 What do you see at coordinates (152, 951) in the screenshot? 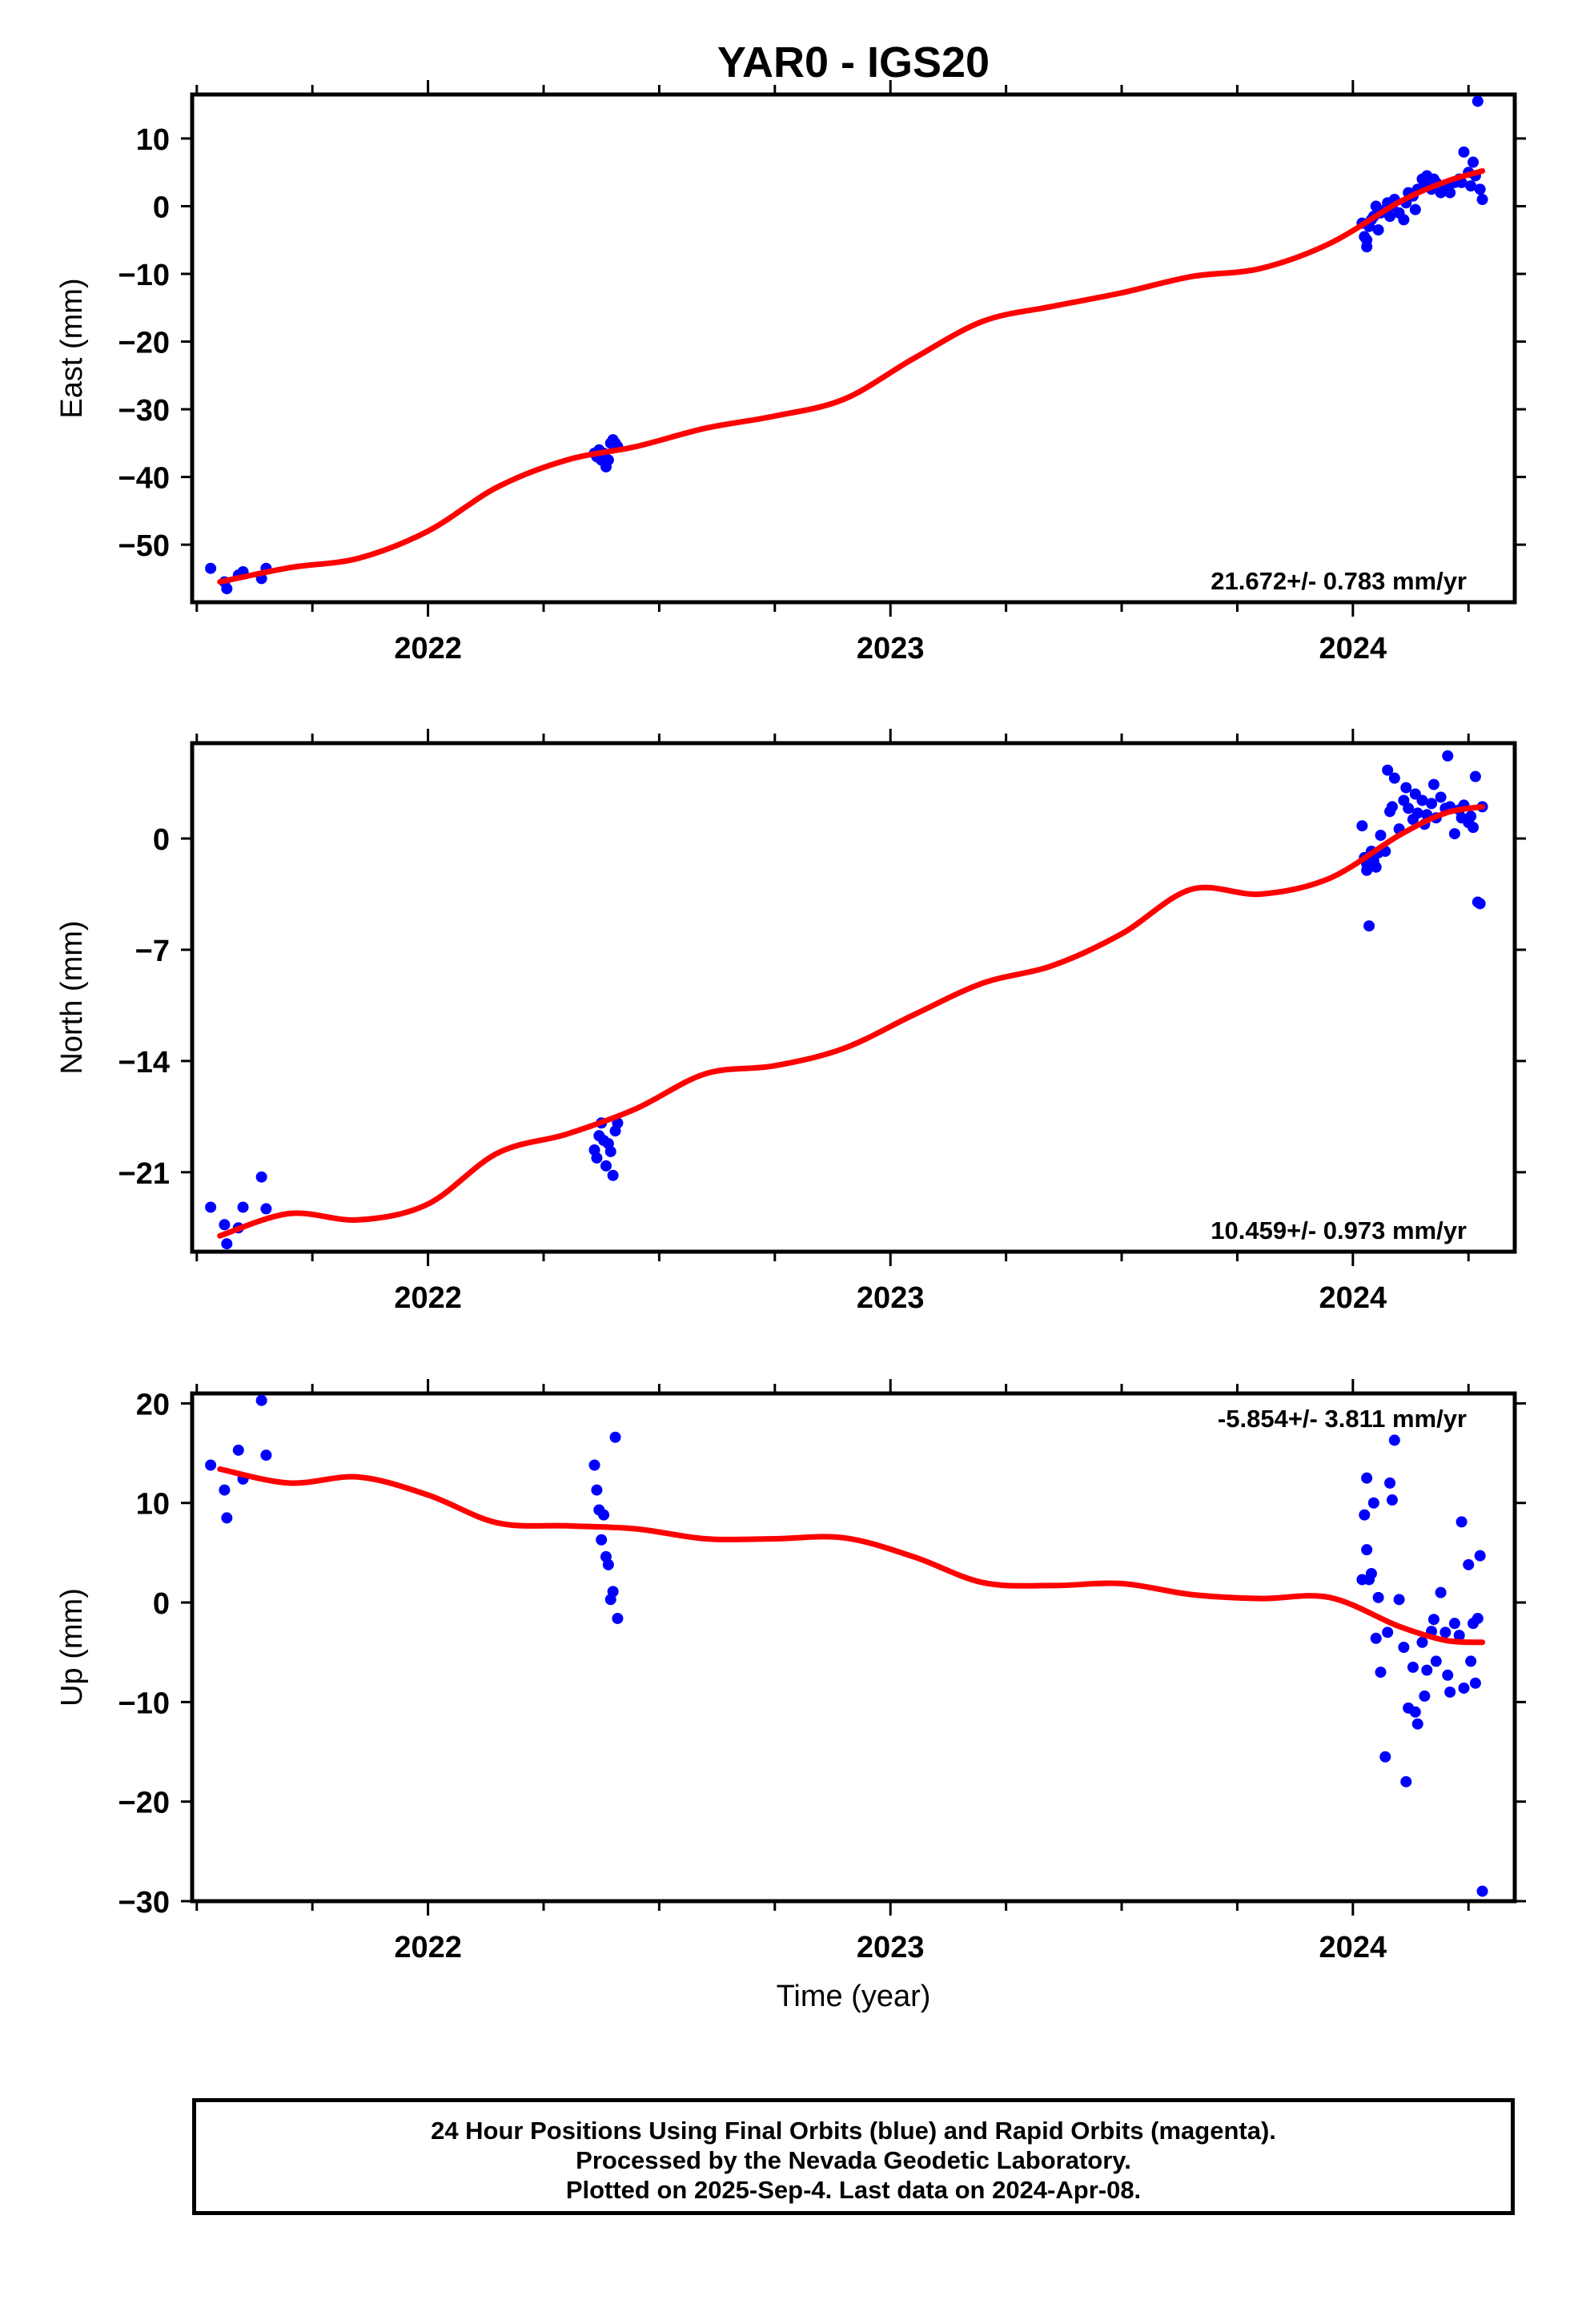
I see `north-ytick-label: −7` at bounding box center [152, 951].